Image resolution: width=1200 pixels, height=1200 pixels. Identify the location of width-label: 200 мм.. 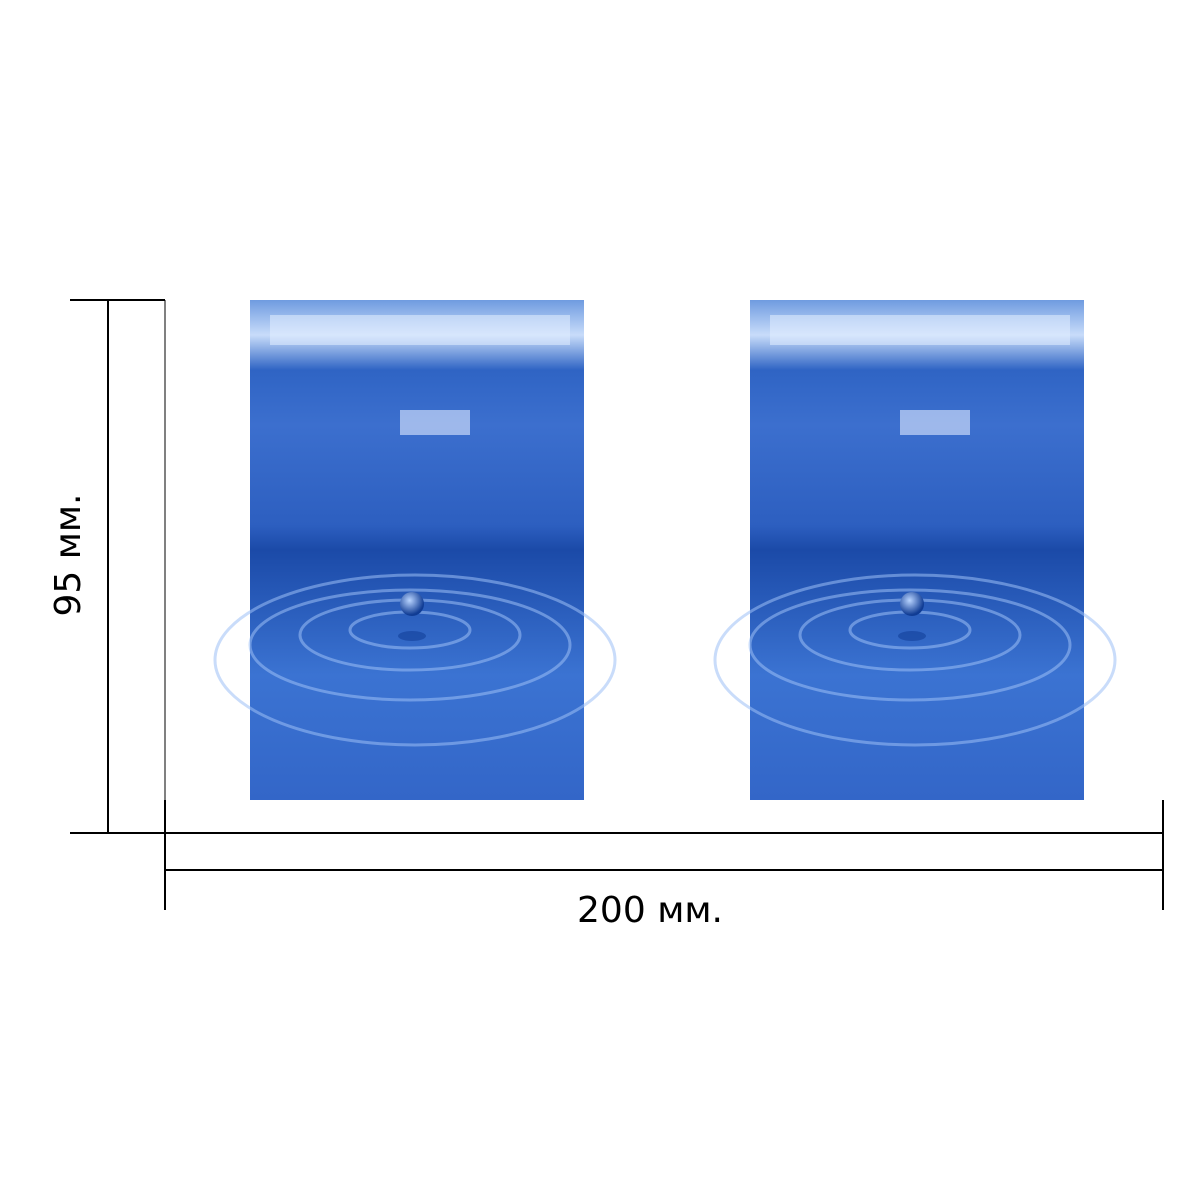
(650, 910).